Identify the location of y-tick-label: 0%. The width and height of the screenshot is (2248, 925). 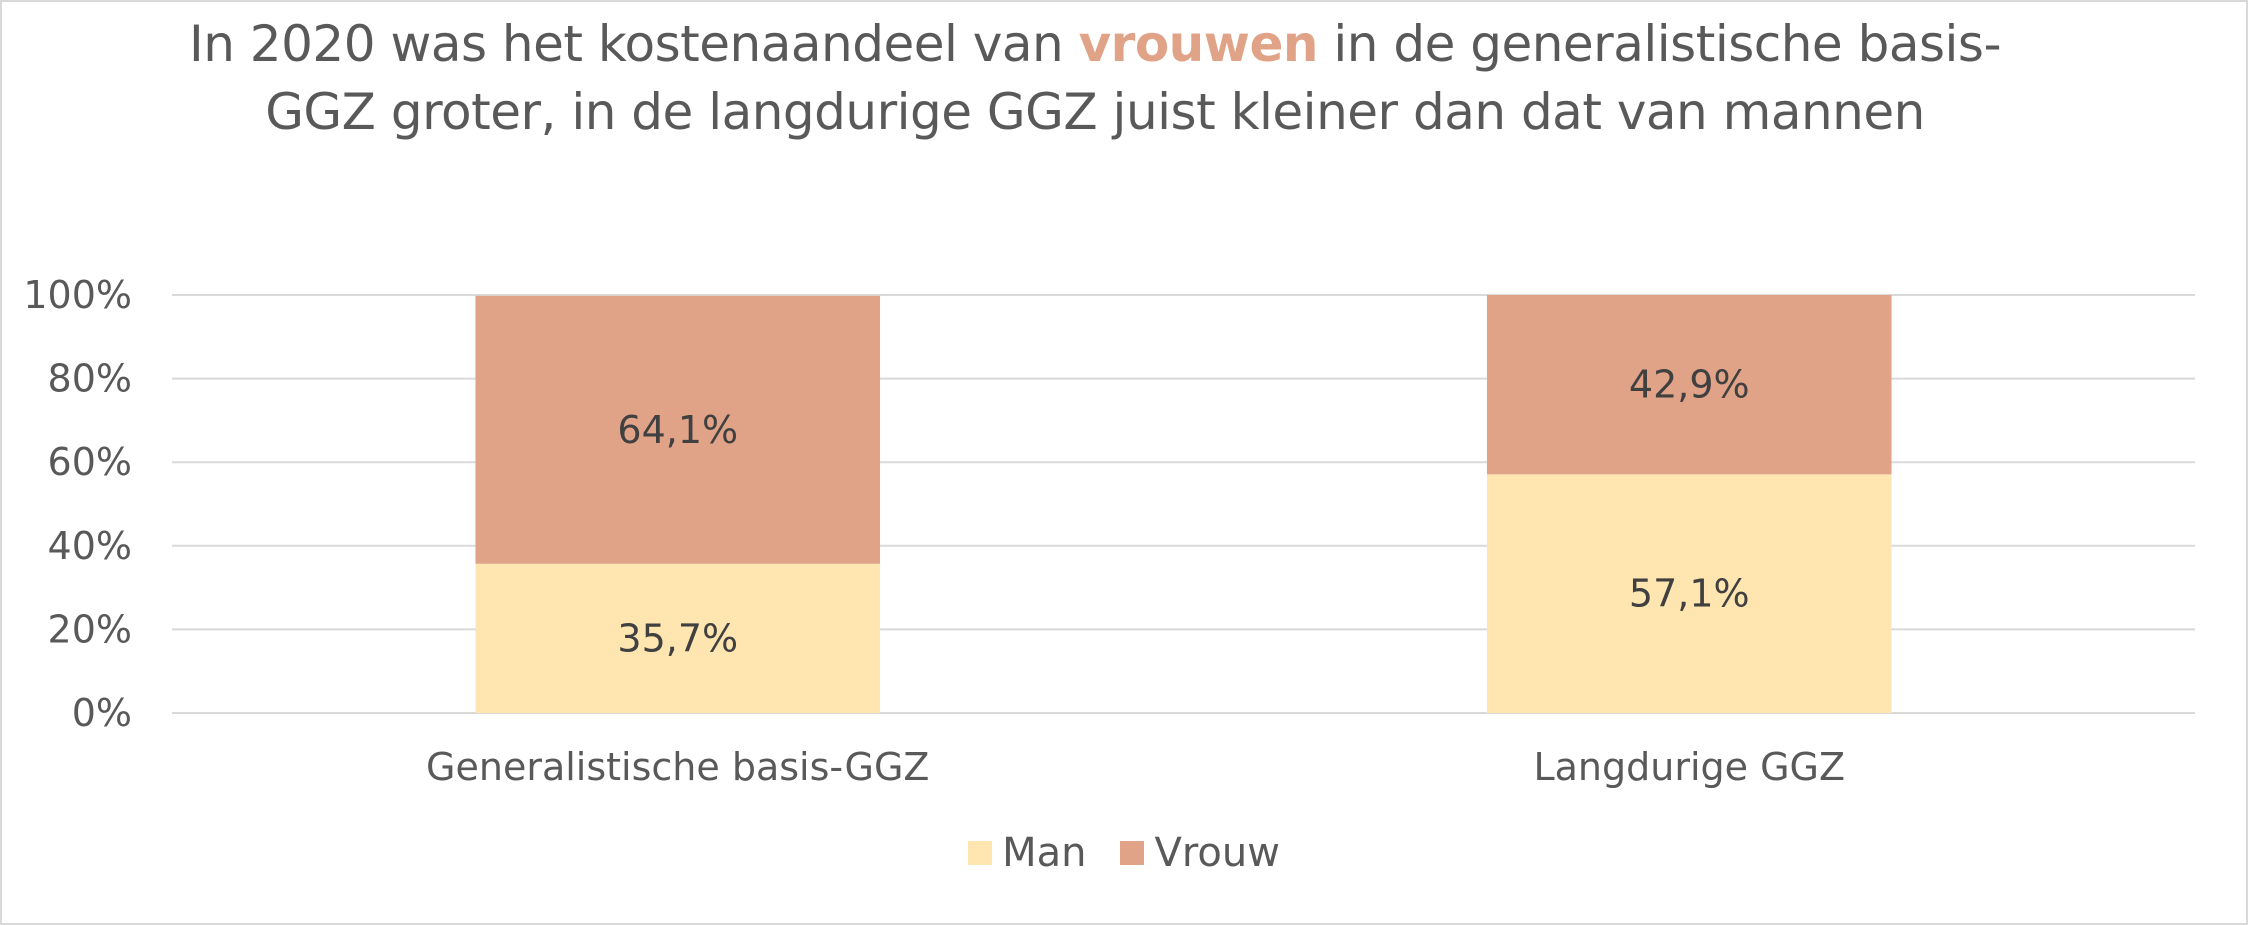
(102, 713).